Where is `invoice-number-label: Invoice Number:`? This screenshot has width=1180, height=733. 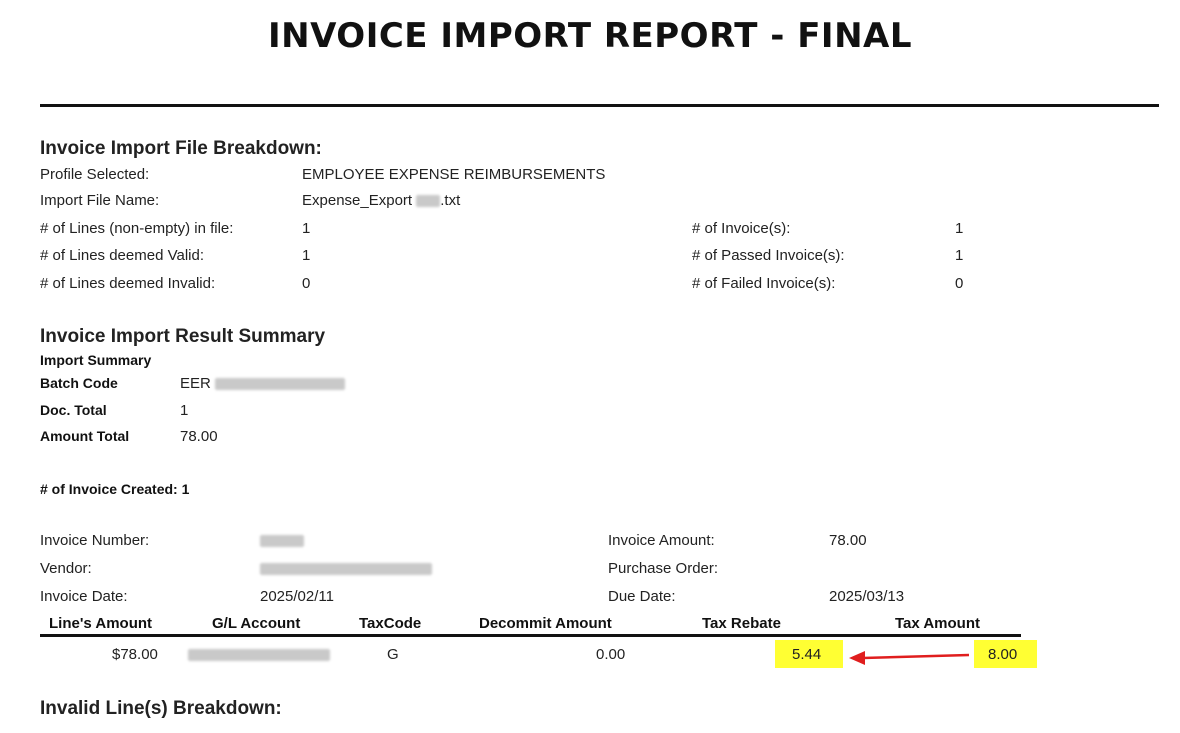
invoice-number-label: Invoice Number: is located at coordinates (95, 540).